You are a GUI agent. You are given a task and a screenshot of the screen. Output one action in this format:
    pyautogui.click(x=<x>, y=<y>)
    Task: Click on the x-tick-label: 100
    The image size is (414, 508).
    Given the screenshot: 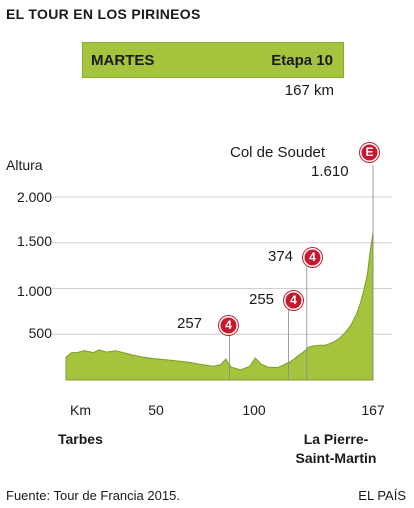 What is the action you would take?
    pyautogui.click(x=254, y=410)
    